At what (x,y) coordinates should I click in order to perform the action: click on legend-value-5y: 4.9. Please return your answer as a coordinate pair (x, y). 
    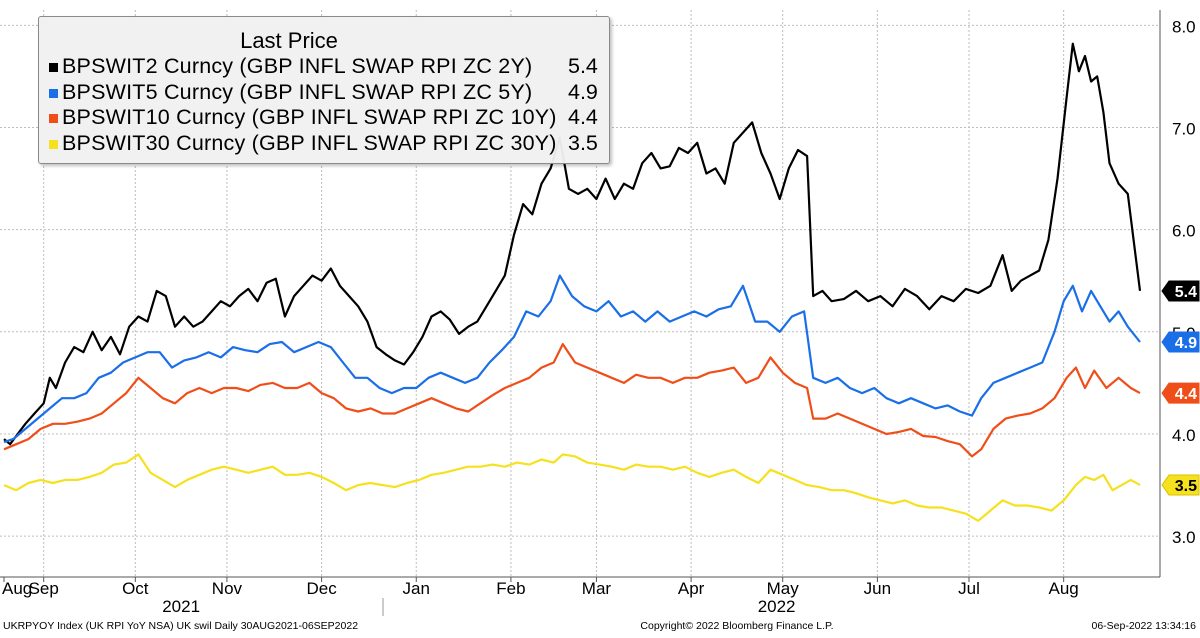
    Looking at the image, I should click on (583, 91).